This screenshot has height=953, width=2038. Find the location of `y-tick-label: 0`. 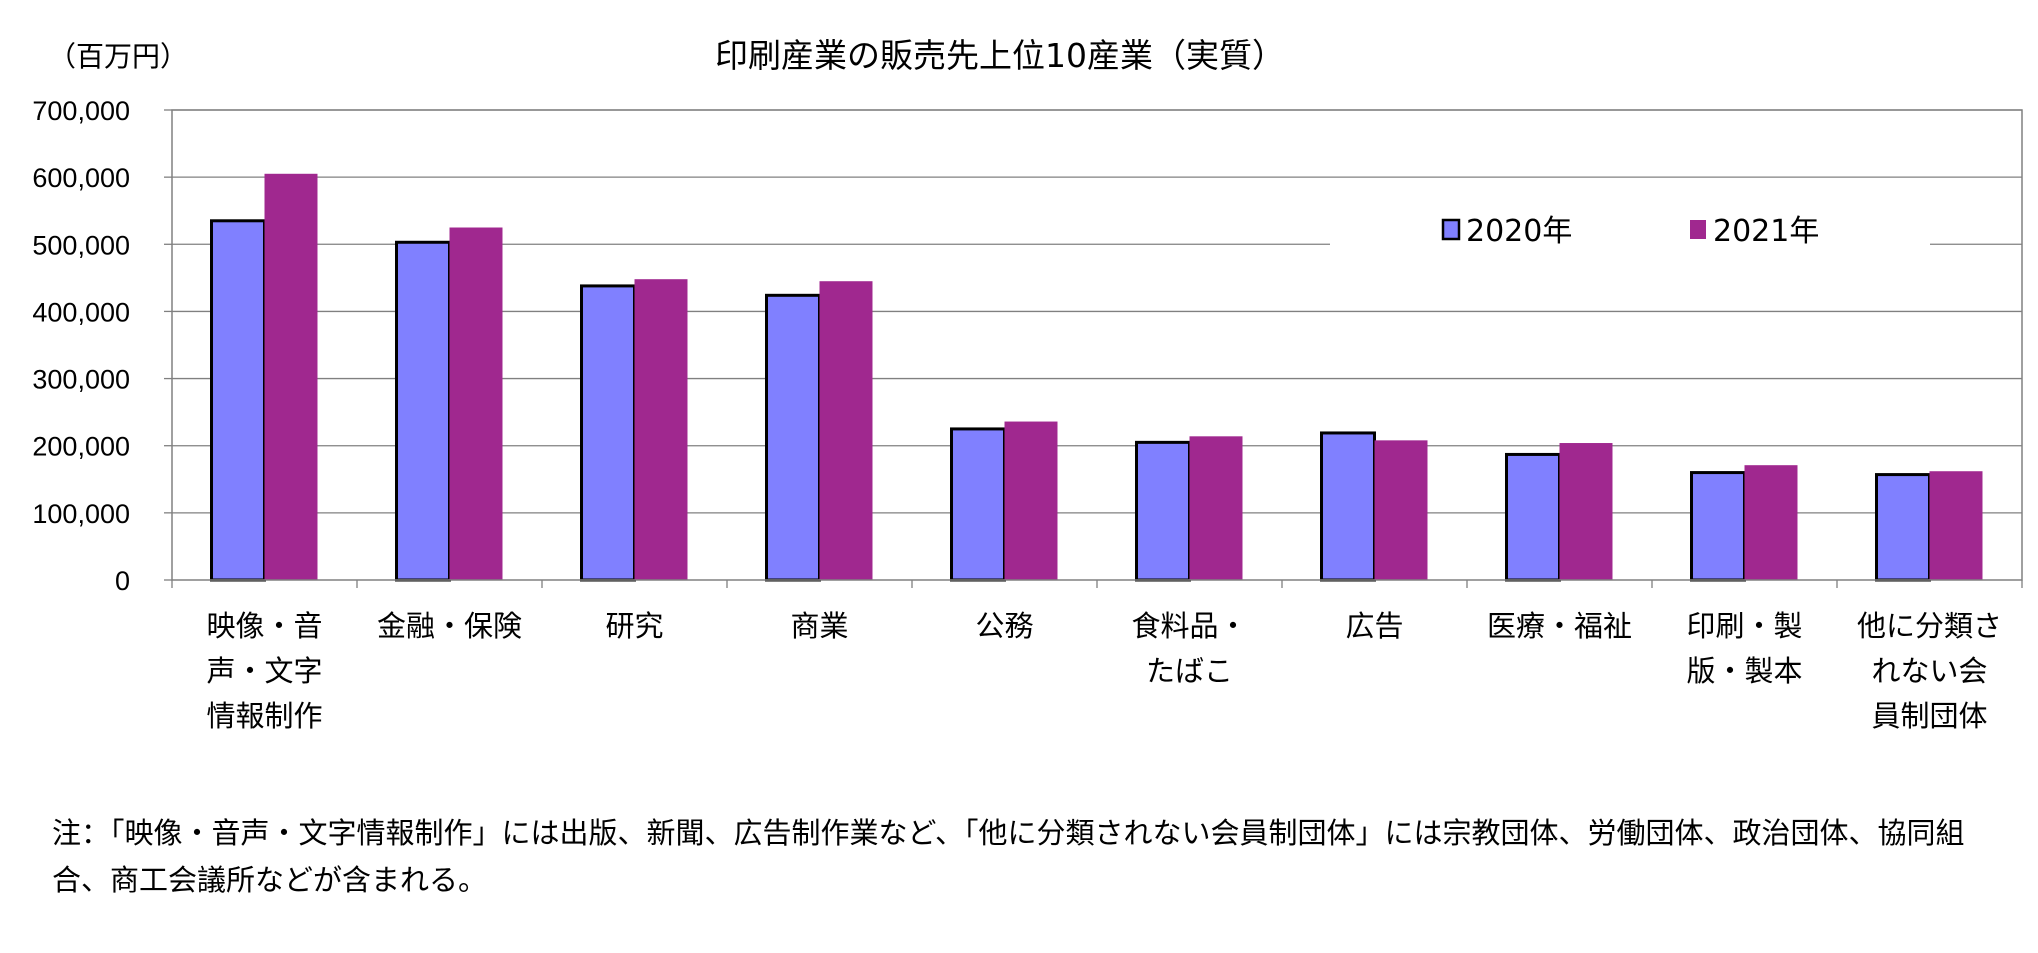

y-tick-label: 0 is located at coordinates (122, 581).